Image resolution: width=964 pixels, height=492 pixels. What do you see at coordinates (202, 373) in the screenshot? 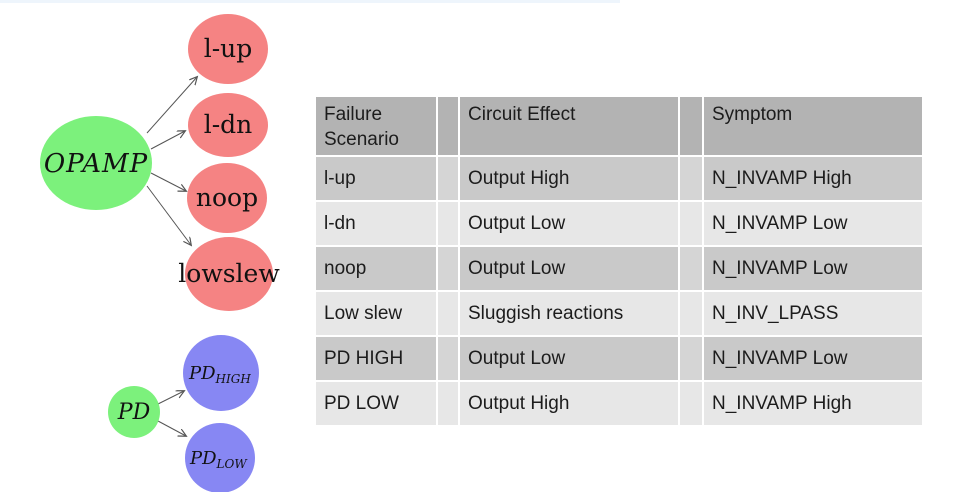
I see `pd-high-main: PD` at bounding box center [202, 373].